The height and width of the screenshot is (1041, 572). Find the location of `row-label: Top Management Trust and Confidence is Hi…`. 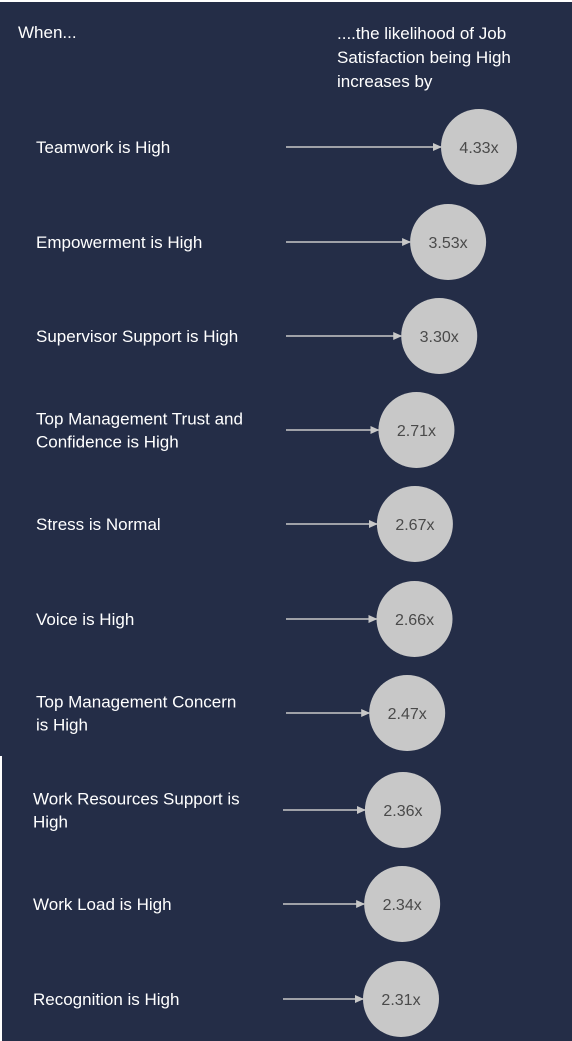

row-label: Top Management Trust and Confidence is Hi… is located at coordinates (139, 431).